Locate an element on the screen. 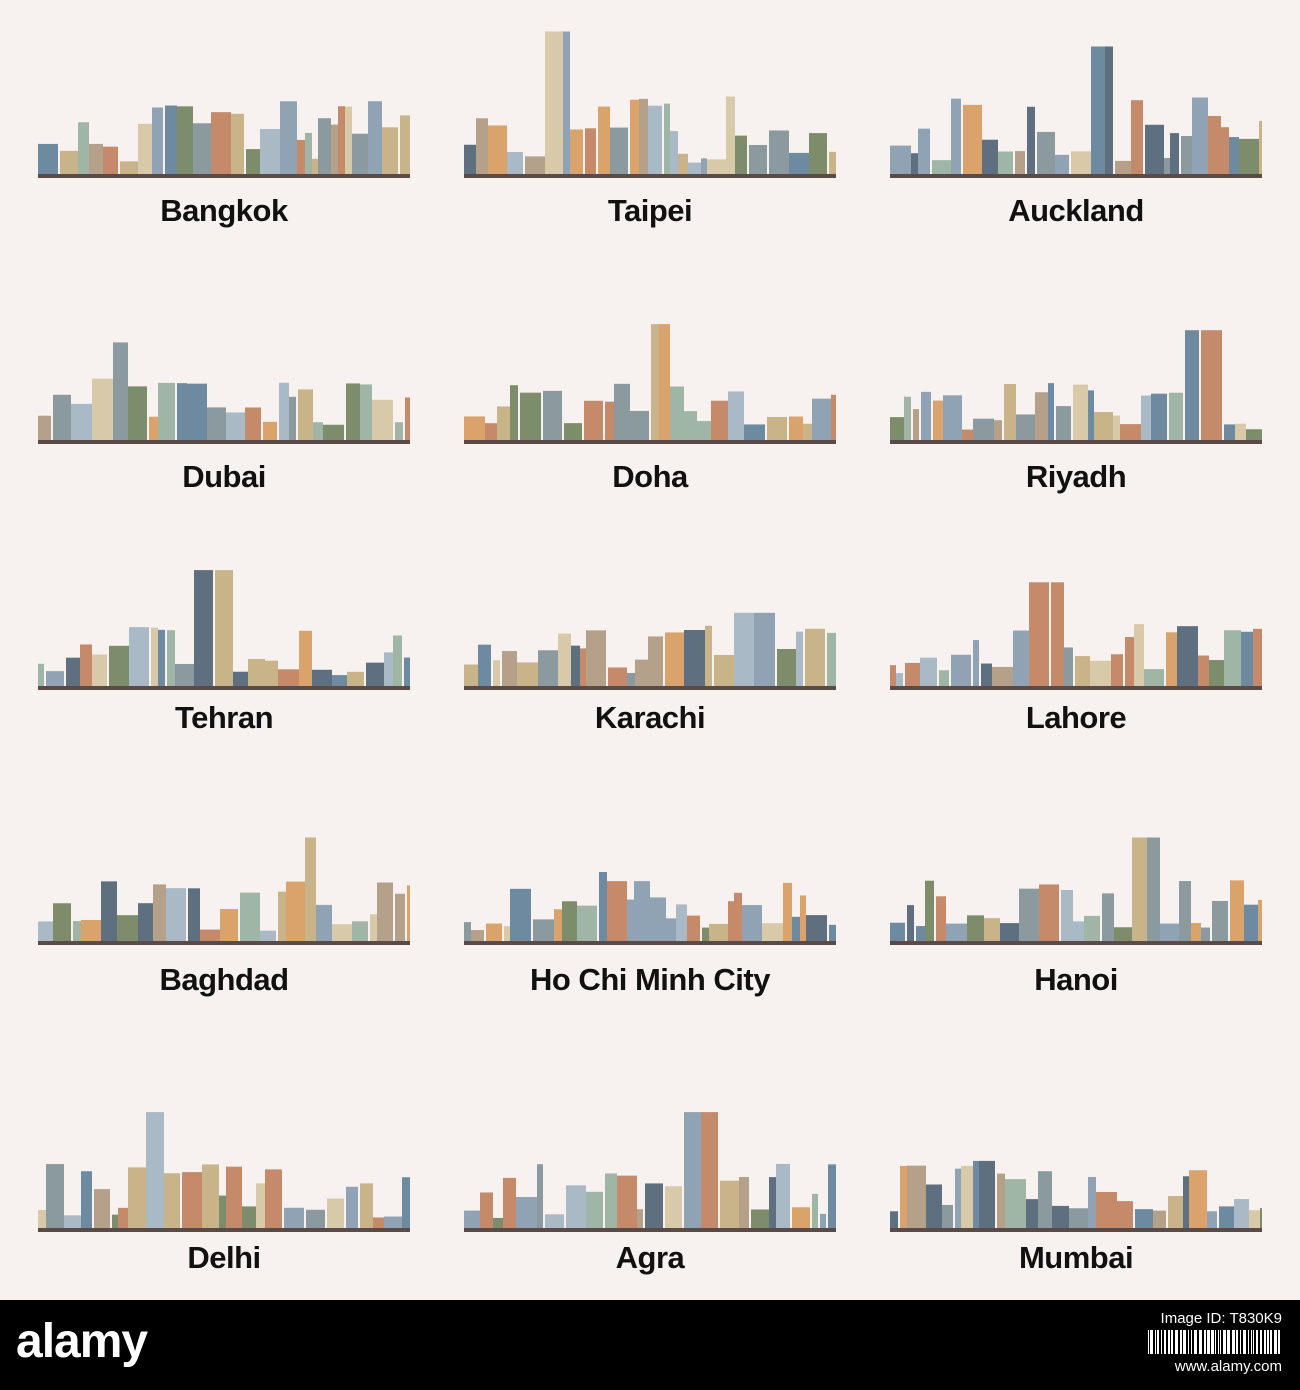 The height and width of the screenshot is (1390, 1300). auckland-skyline-illustration is located at coordinates (1076, 112).